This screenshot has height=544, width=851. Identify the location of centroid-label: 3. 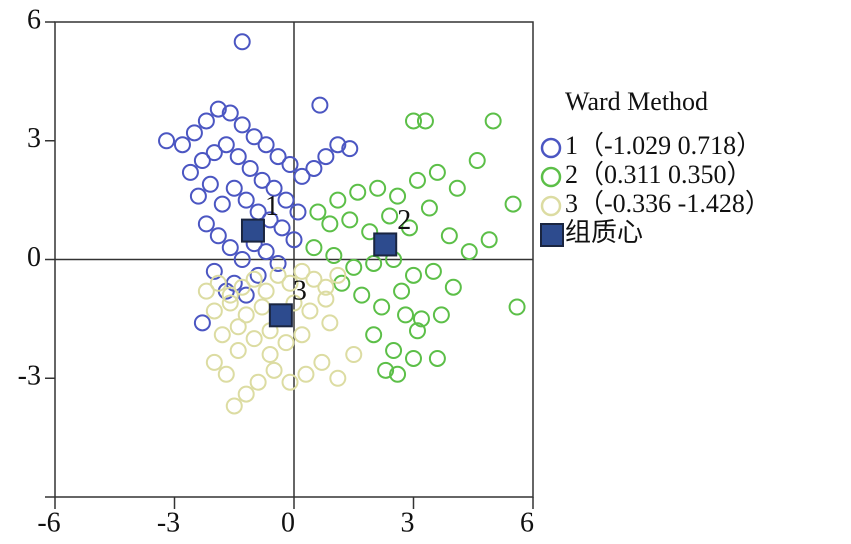
(300, 291).